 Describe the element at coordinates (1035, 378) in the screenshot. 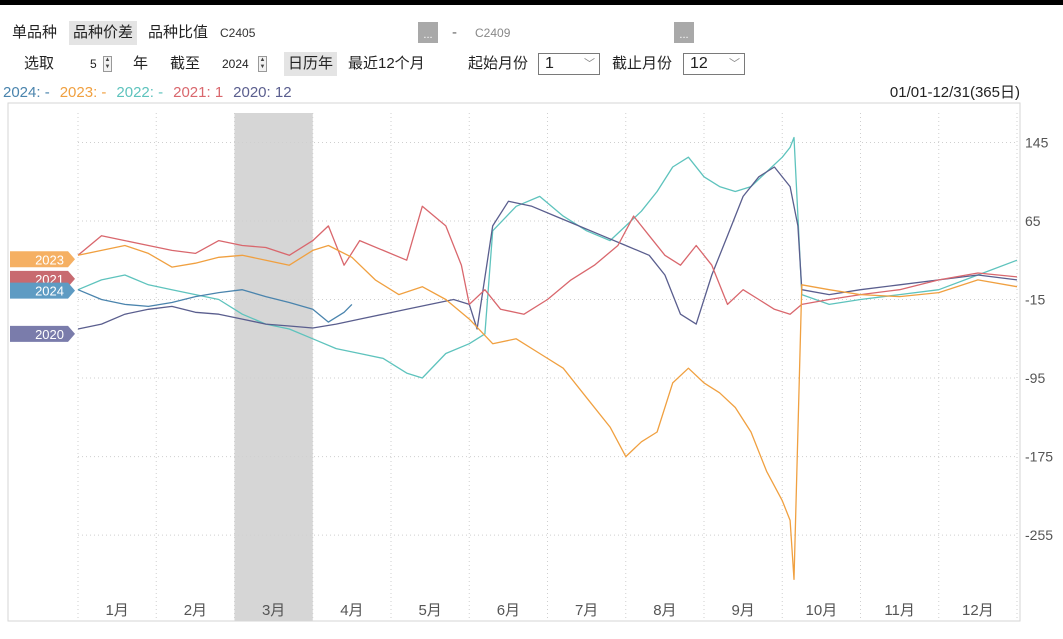

I see `y-tick-label: -95` at that location.